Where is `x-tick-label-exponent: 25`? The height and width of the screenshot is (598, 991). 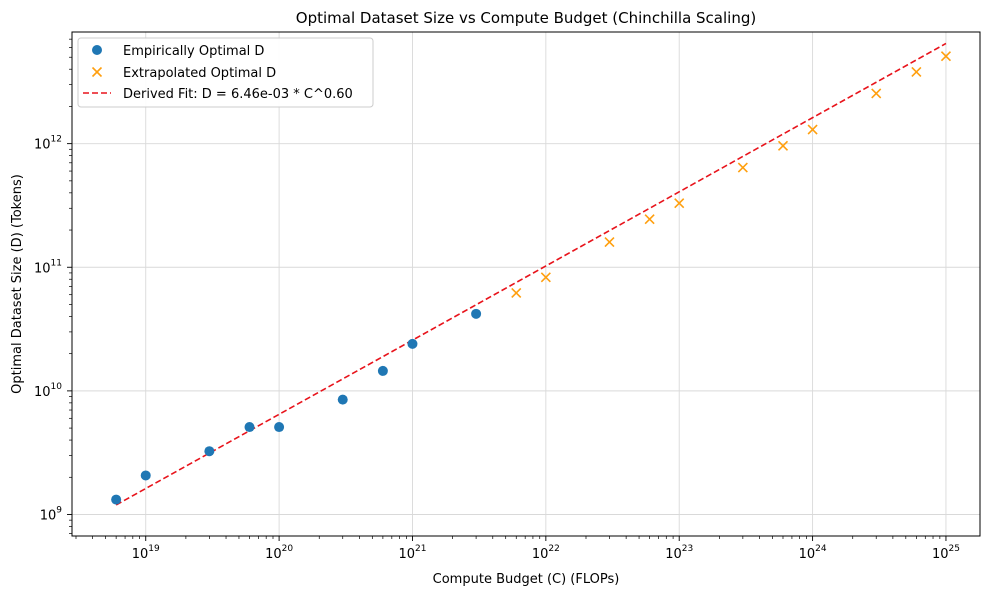 x-tick-label-exponent: 25 is located at coordinates (954, 549).